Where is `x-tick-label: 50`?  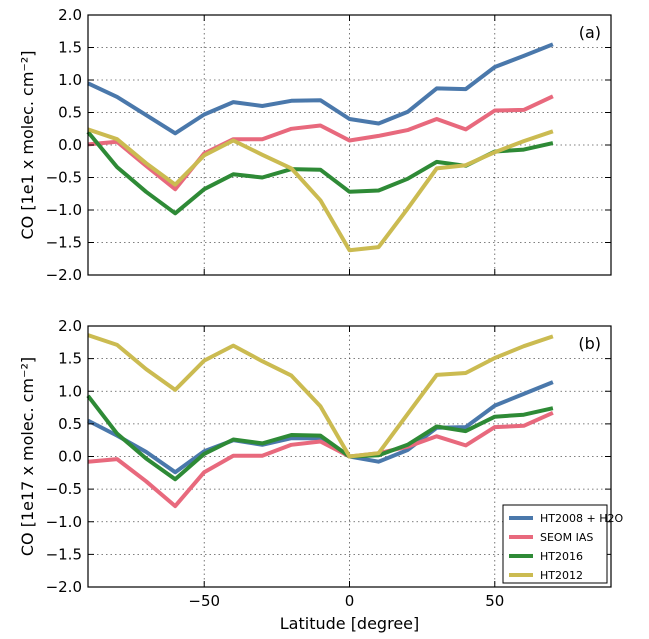
x-tick-label: 50 is located at coordinates (494, 601).